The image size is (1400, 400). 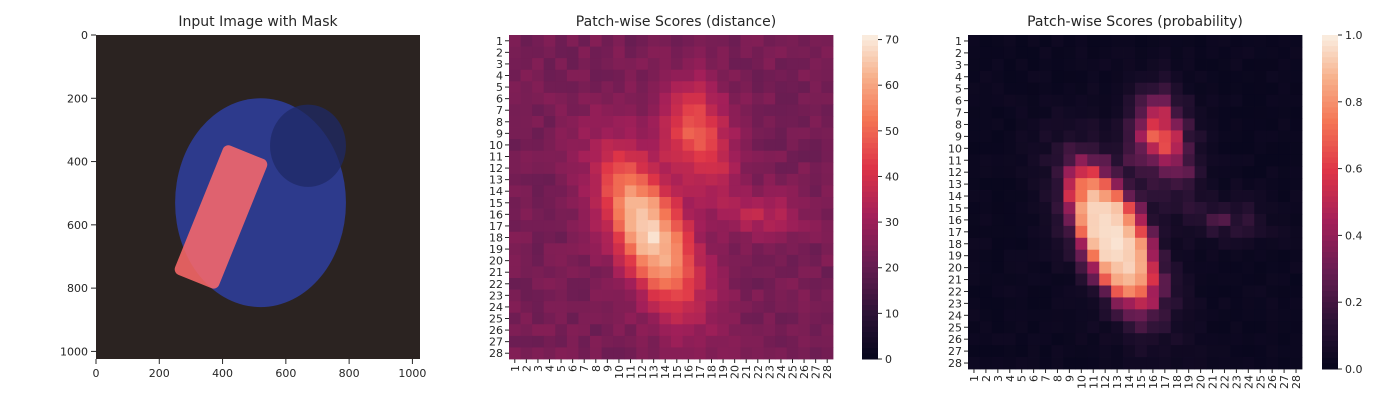 I want to click on x-tick-label: 0, so click(x=96, y=373).